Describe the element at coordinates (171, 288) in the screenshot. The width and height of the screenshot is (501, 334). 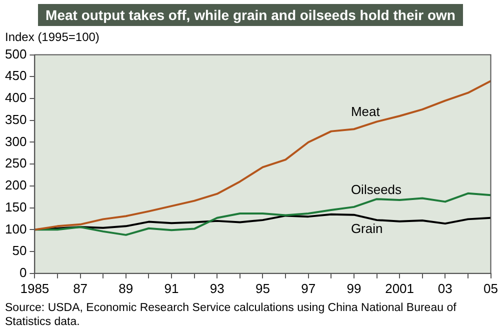
I see `x-tick-label: 91` at that location.